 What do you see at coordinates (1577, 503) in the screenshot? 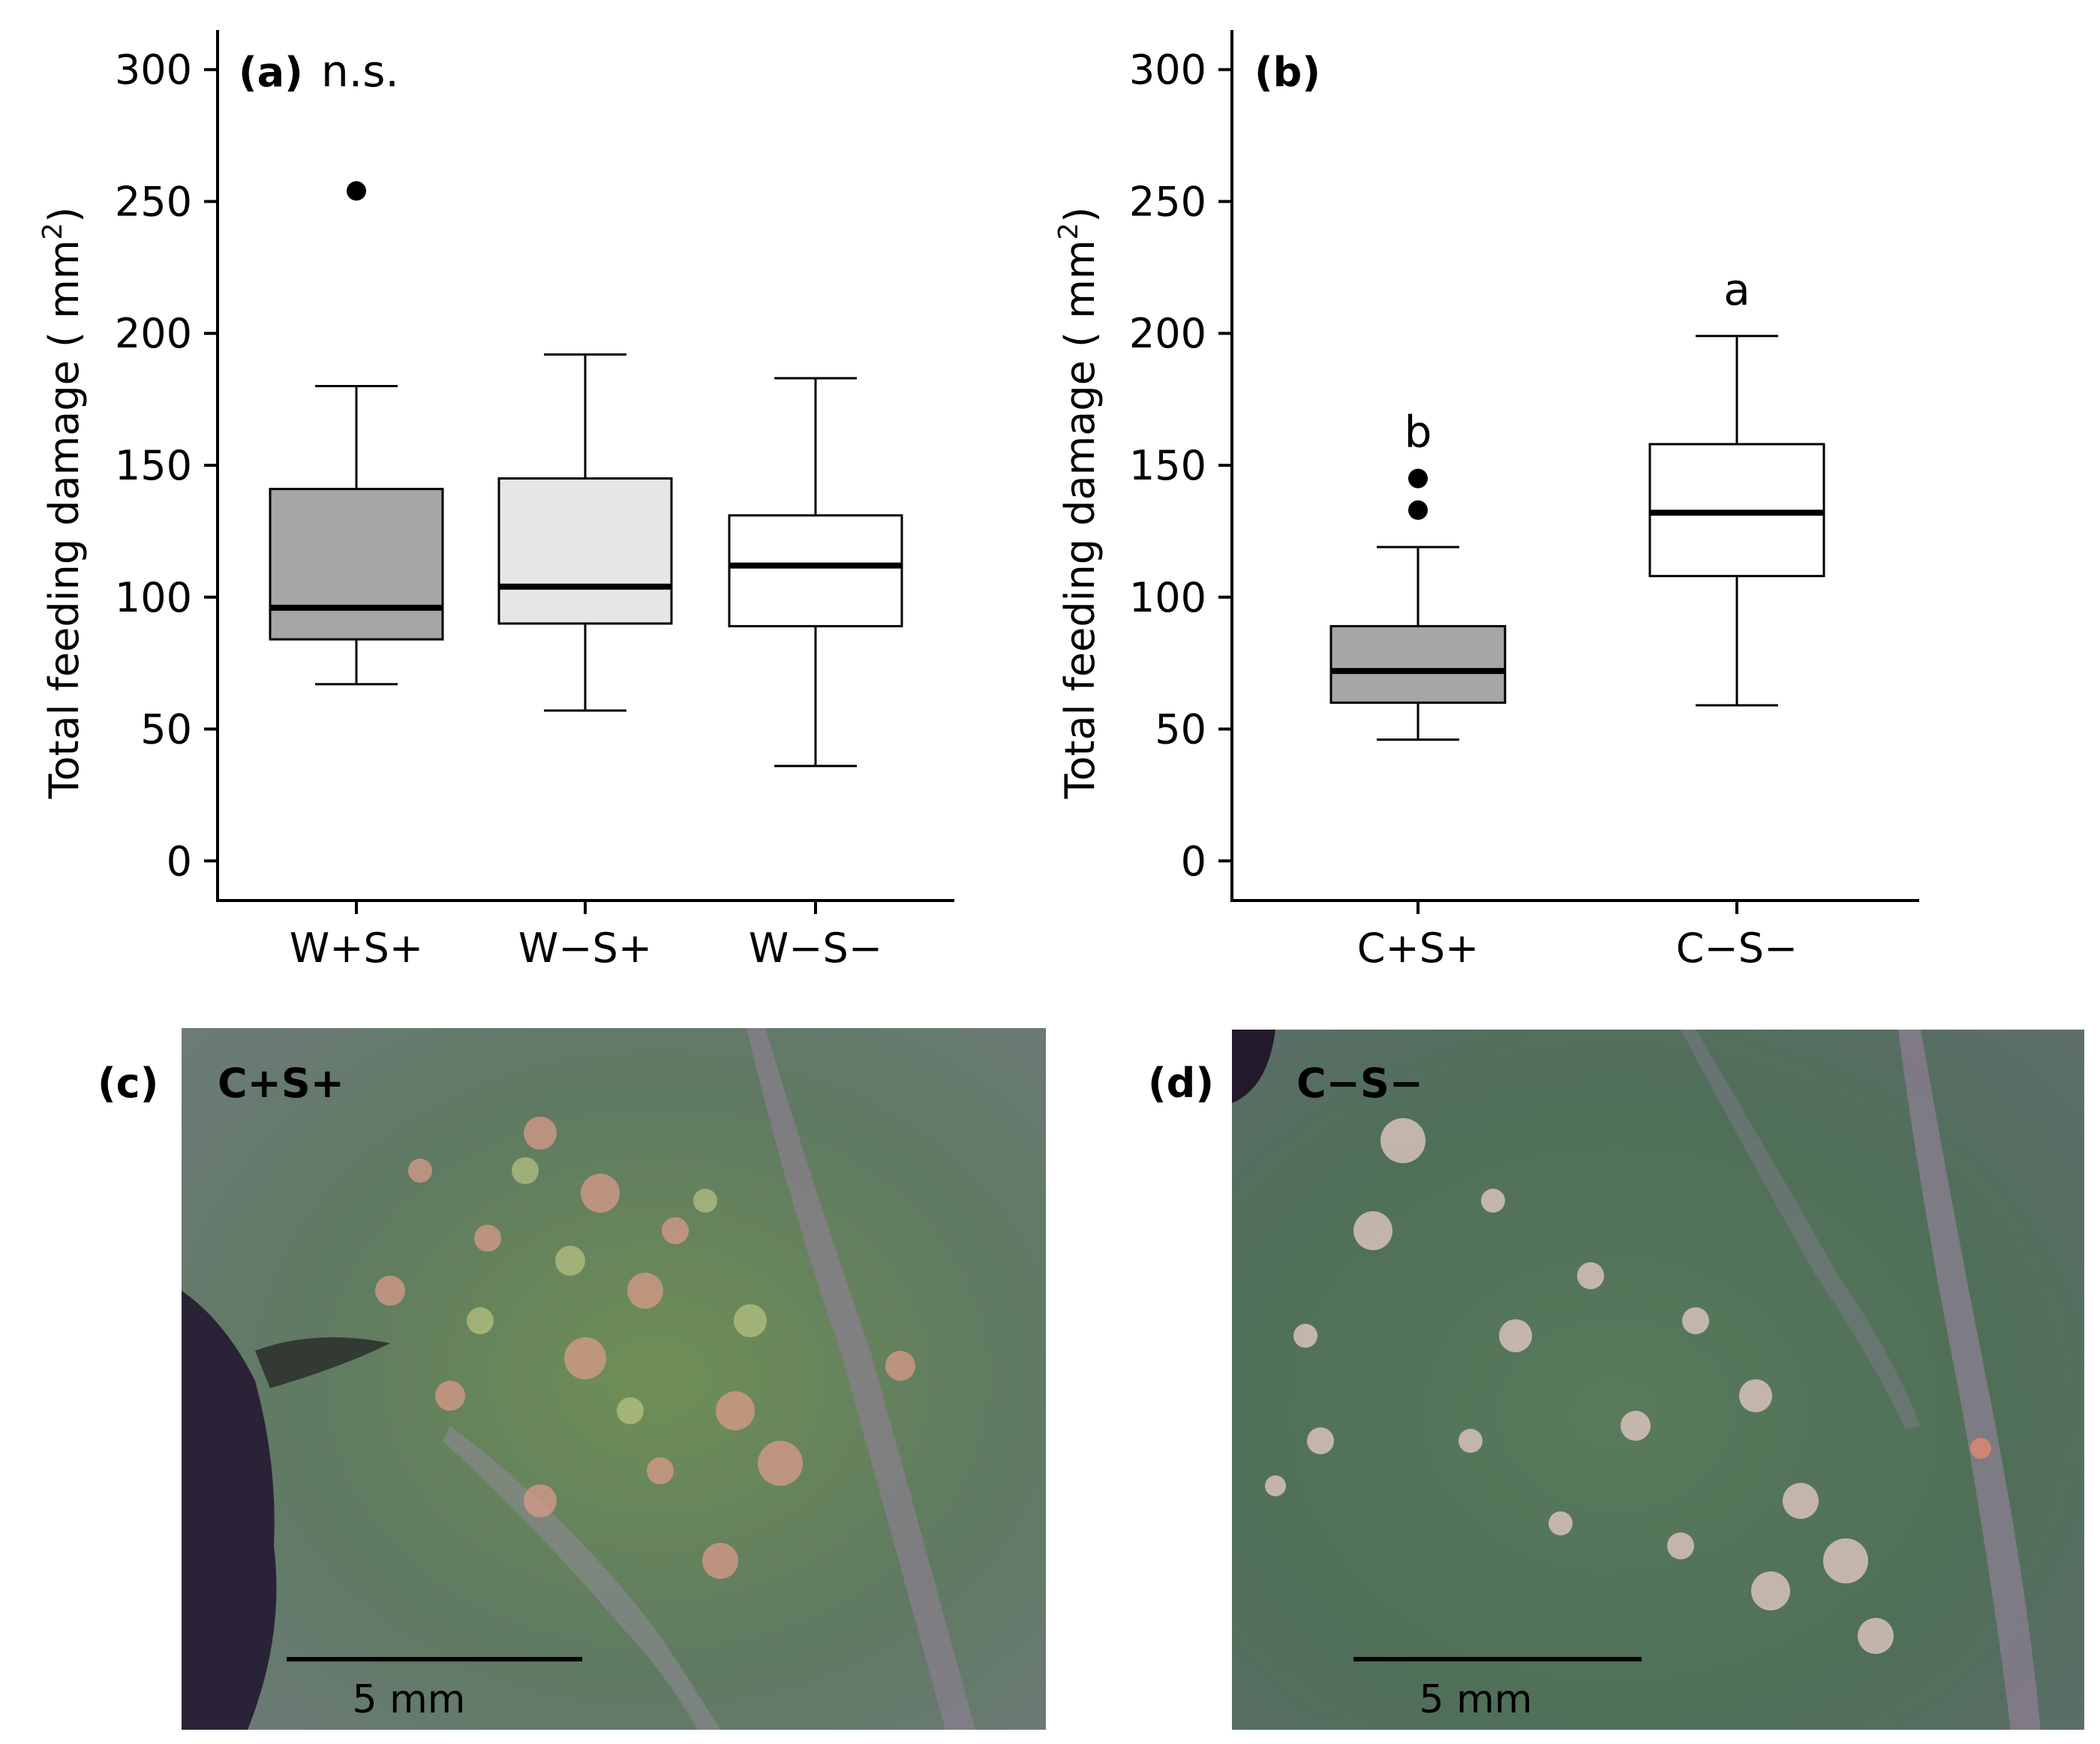
I see `panel-b-boxes: ba` at bounding box center [1577, 503].